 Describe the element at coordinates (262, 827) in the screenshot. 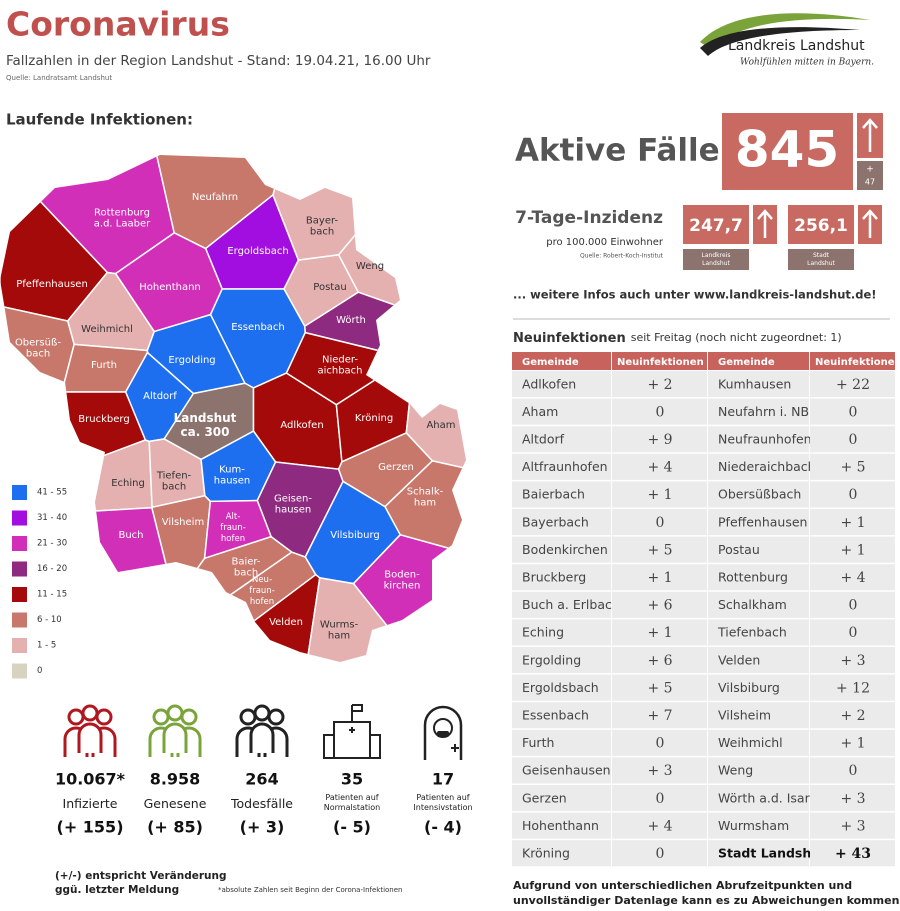

I see `stat-change: (+ 3)` at that location.